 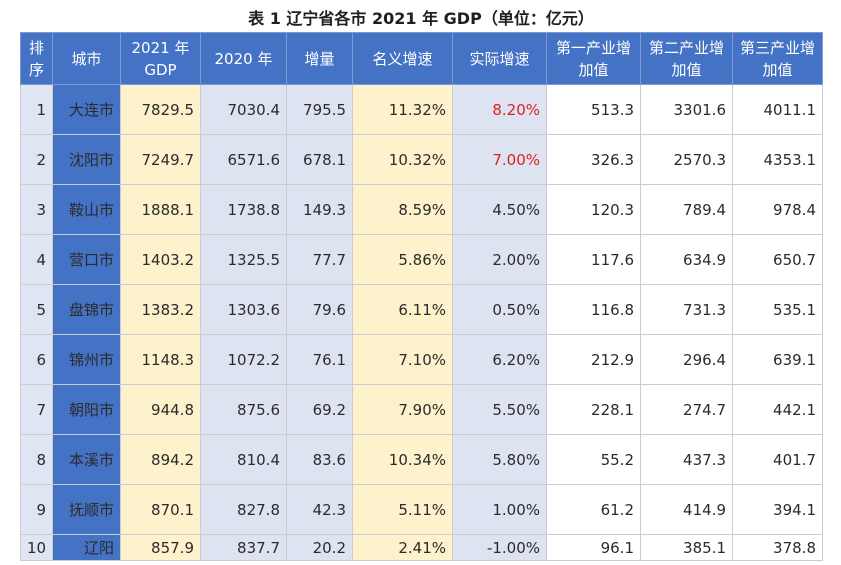 I want to click on cell-real-growth: 5.80%, so click(x=499, y=459).